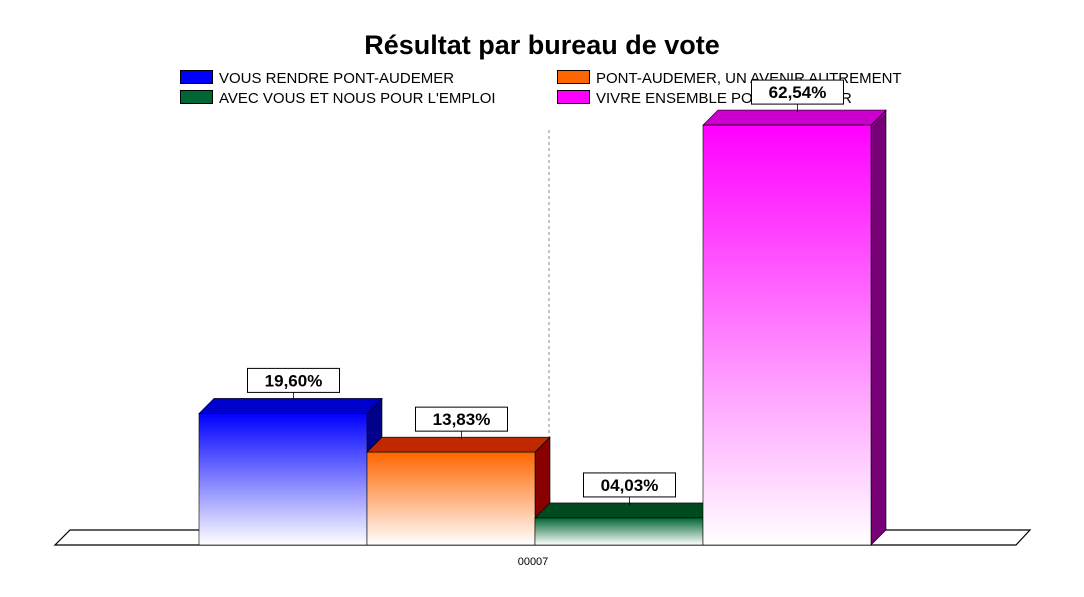  I want to click on bar-group: 13,83%, so click(458, 476).